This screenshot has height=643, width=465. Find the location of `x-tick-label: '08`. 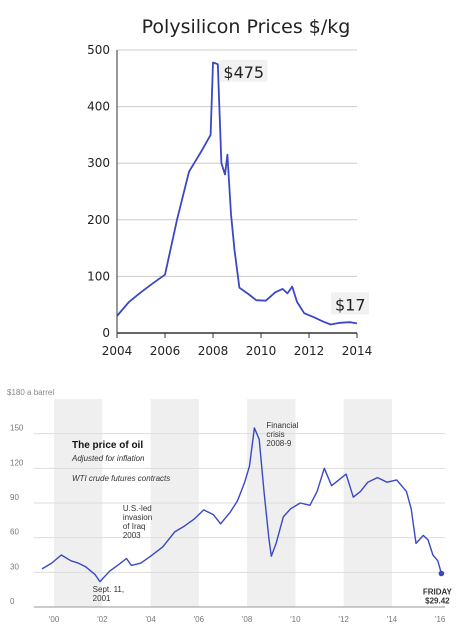

x-tick-label: '08 is located at coordinates (247, 619).